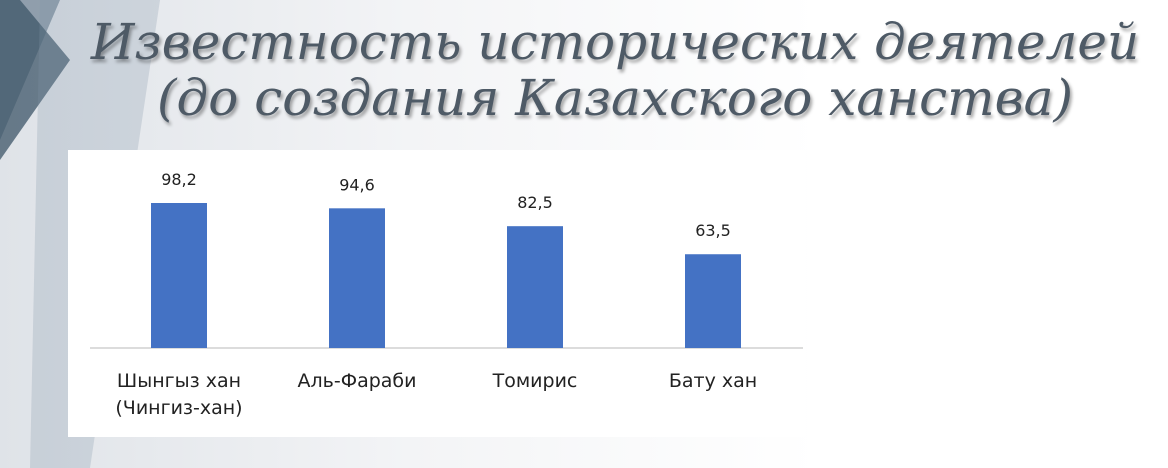  I want to click on x-tick-label: Томирис, so click(535, 381).